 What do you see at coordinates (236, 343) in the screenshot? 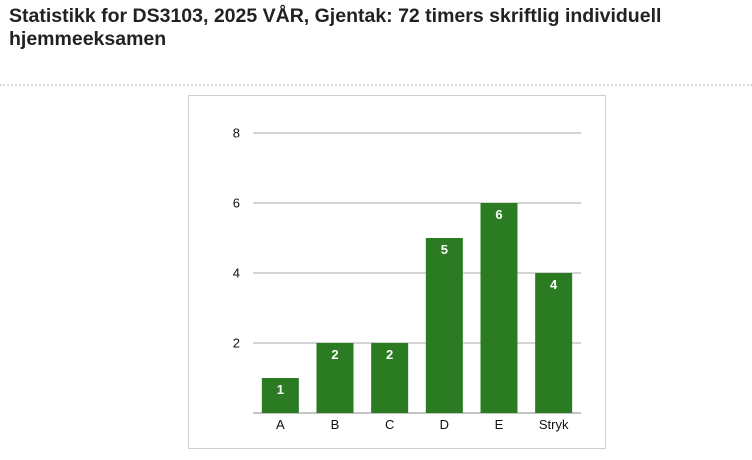
I see `y-tick-label-2: 2` at bounding box center [236, 343].